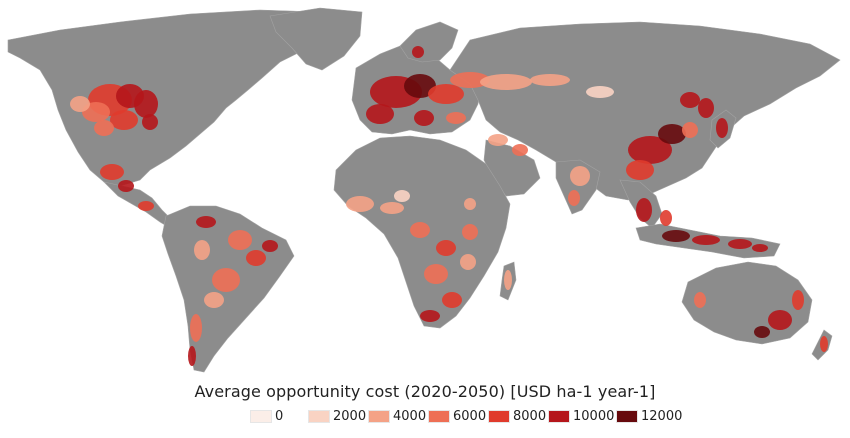 This screenshot has height=438, width=850. I want to click on legend-label-5: 10000, so click(594, 416).